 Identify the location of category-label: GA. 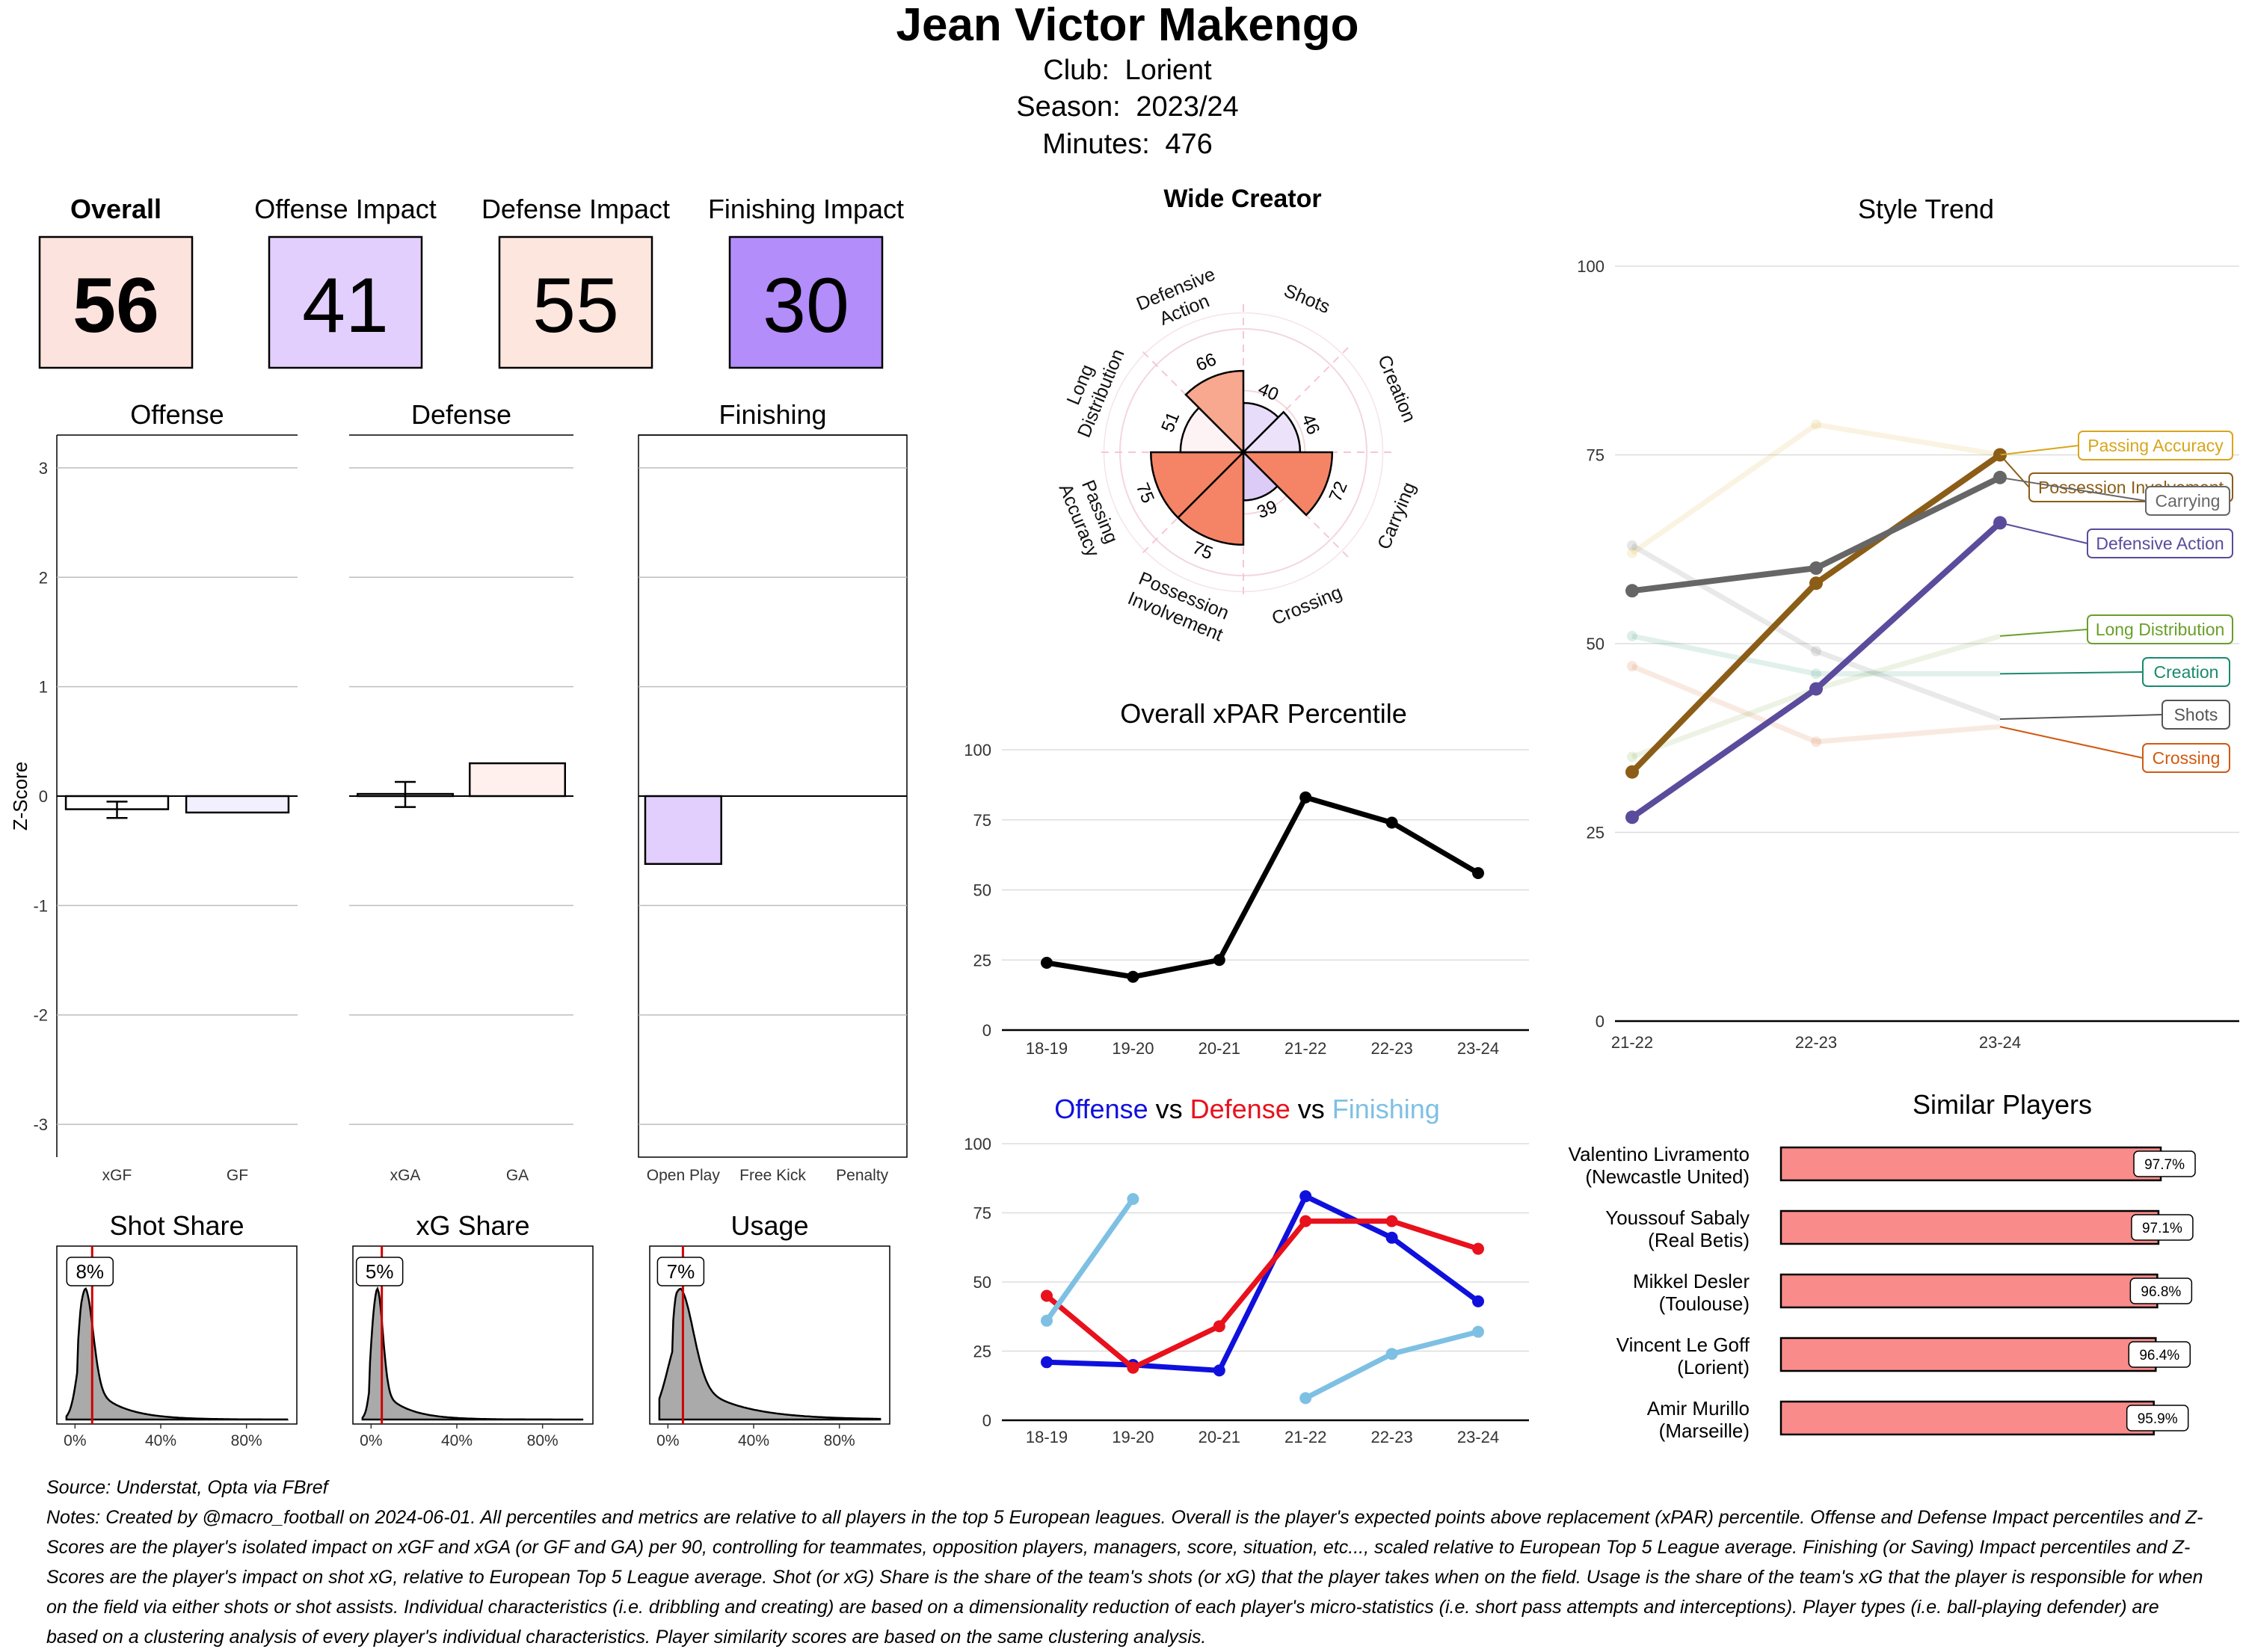
(517, 1175).